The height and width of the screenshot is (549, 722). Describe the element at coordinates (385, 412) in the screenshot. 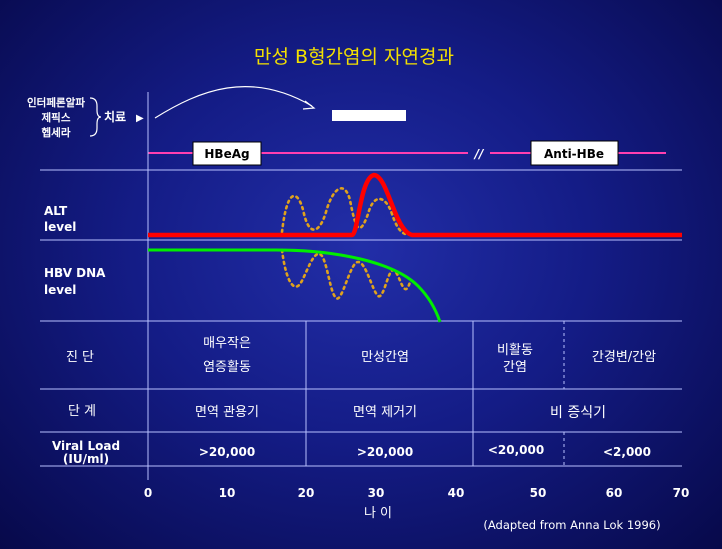

I see `stage-immune-clearance: 면역 제거기` at that location.